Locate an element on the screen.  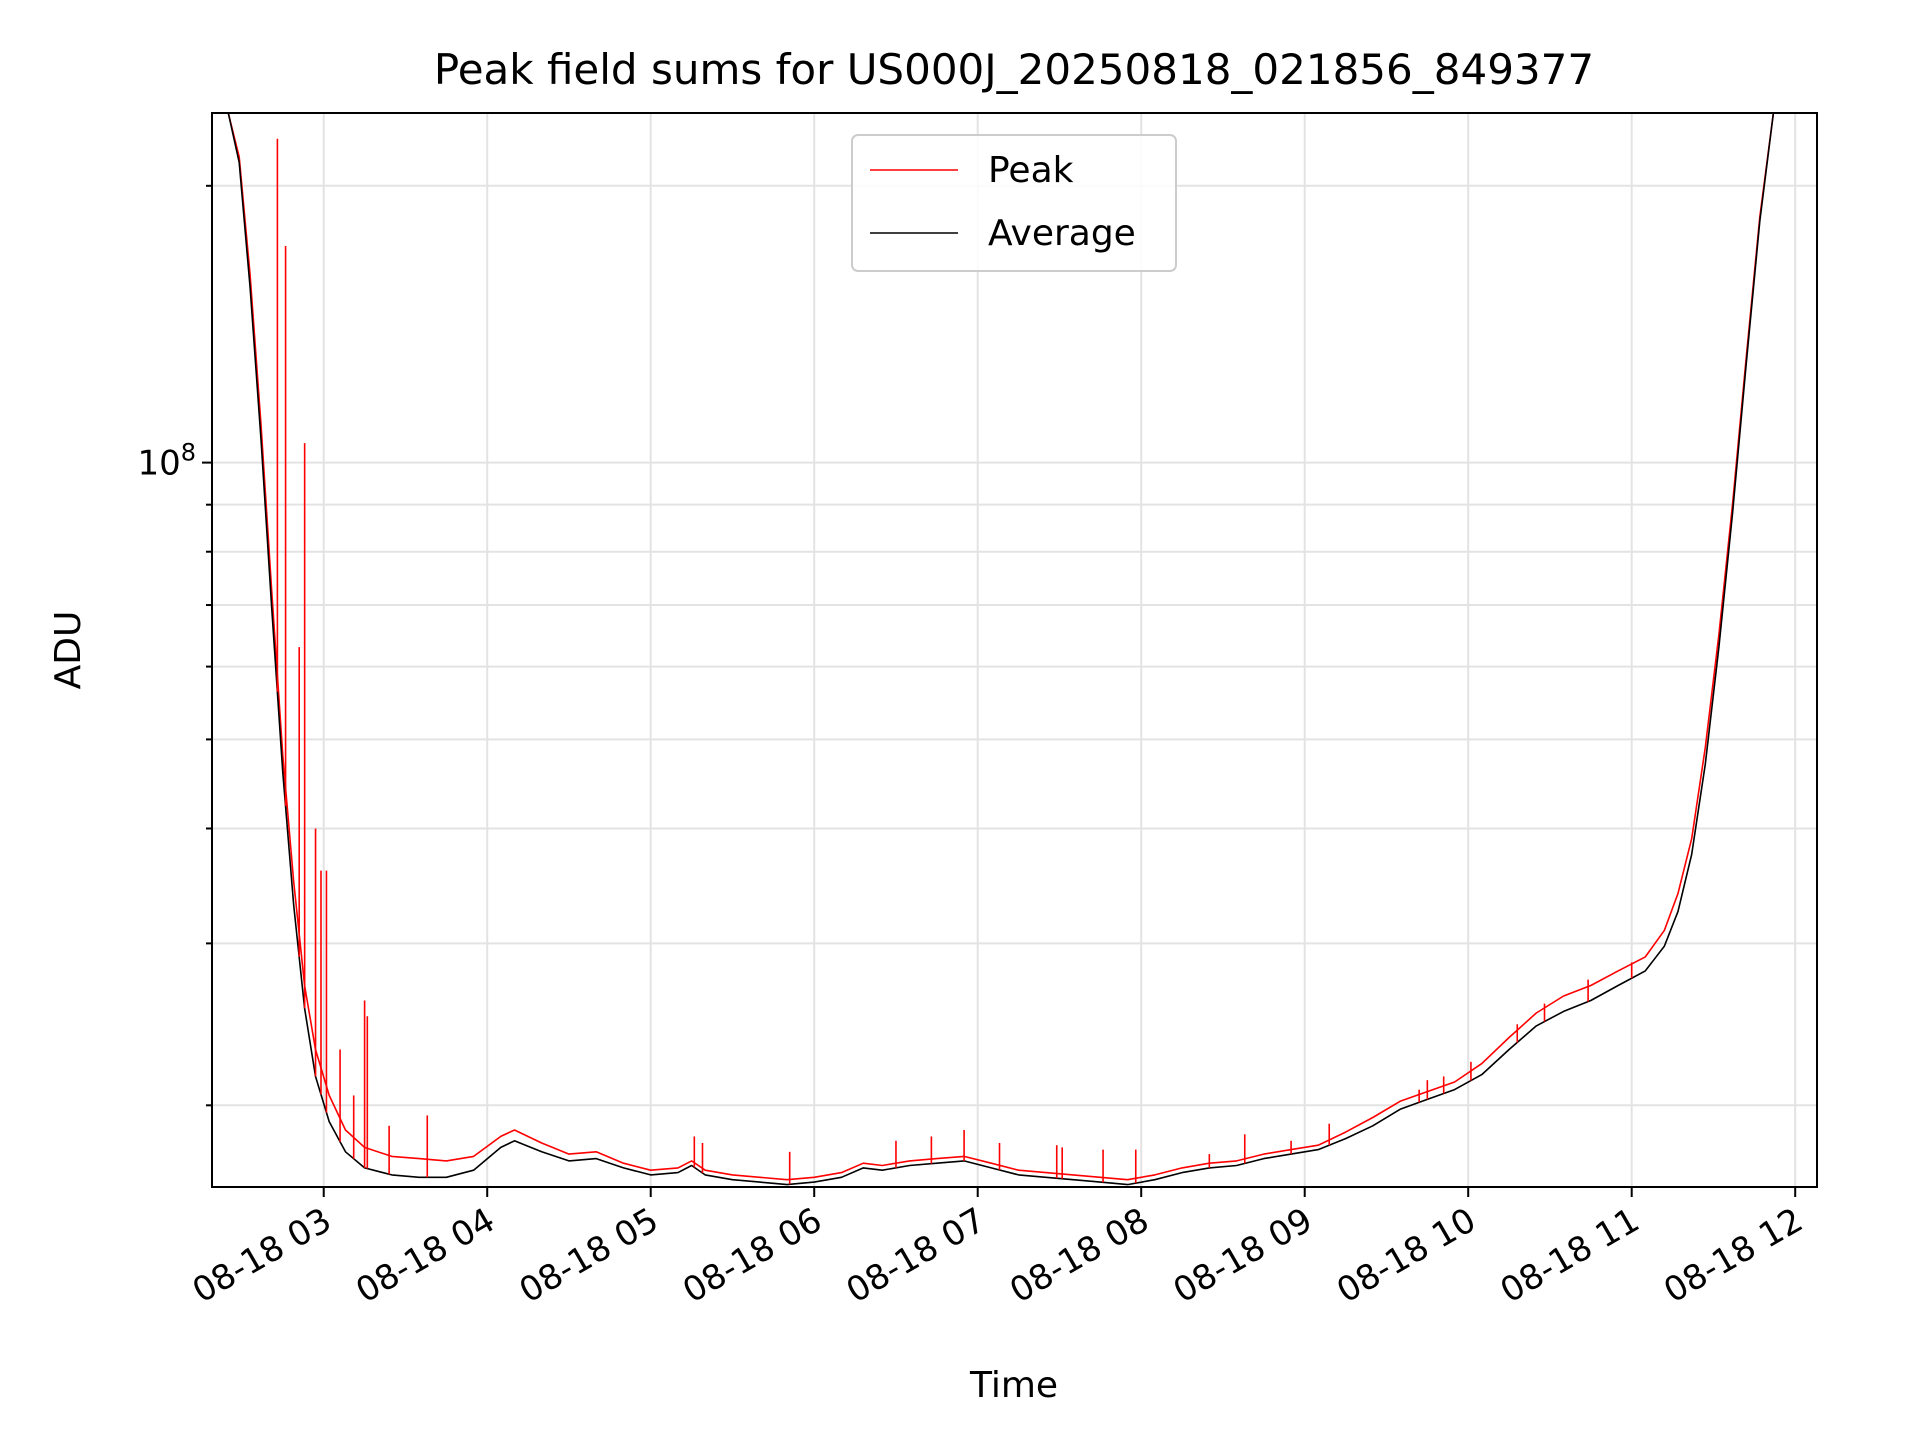
legend-label-average: Average is located at coordinates (1062, 233).